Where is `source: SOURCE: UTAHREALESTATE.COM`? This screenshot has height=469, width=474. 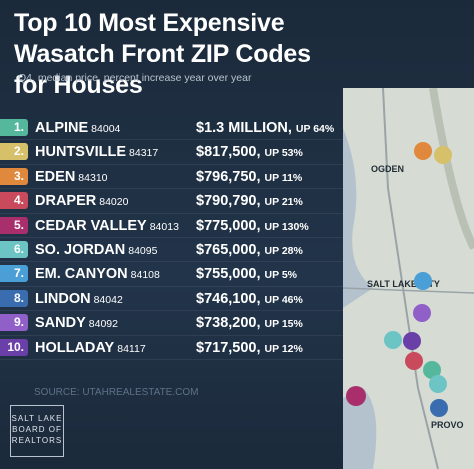
source: SOURCE: UTAHREALESTATE.COM is located at coordinates (116, 392).